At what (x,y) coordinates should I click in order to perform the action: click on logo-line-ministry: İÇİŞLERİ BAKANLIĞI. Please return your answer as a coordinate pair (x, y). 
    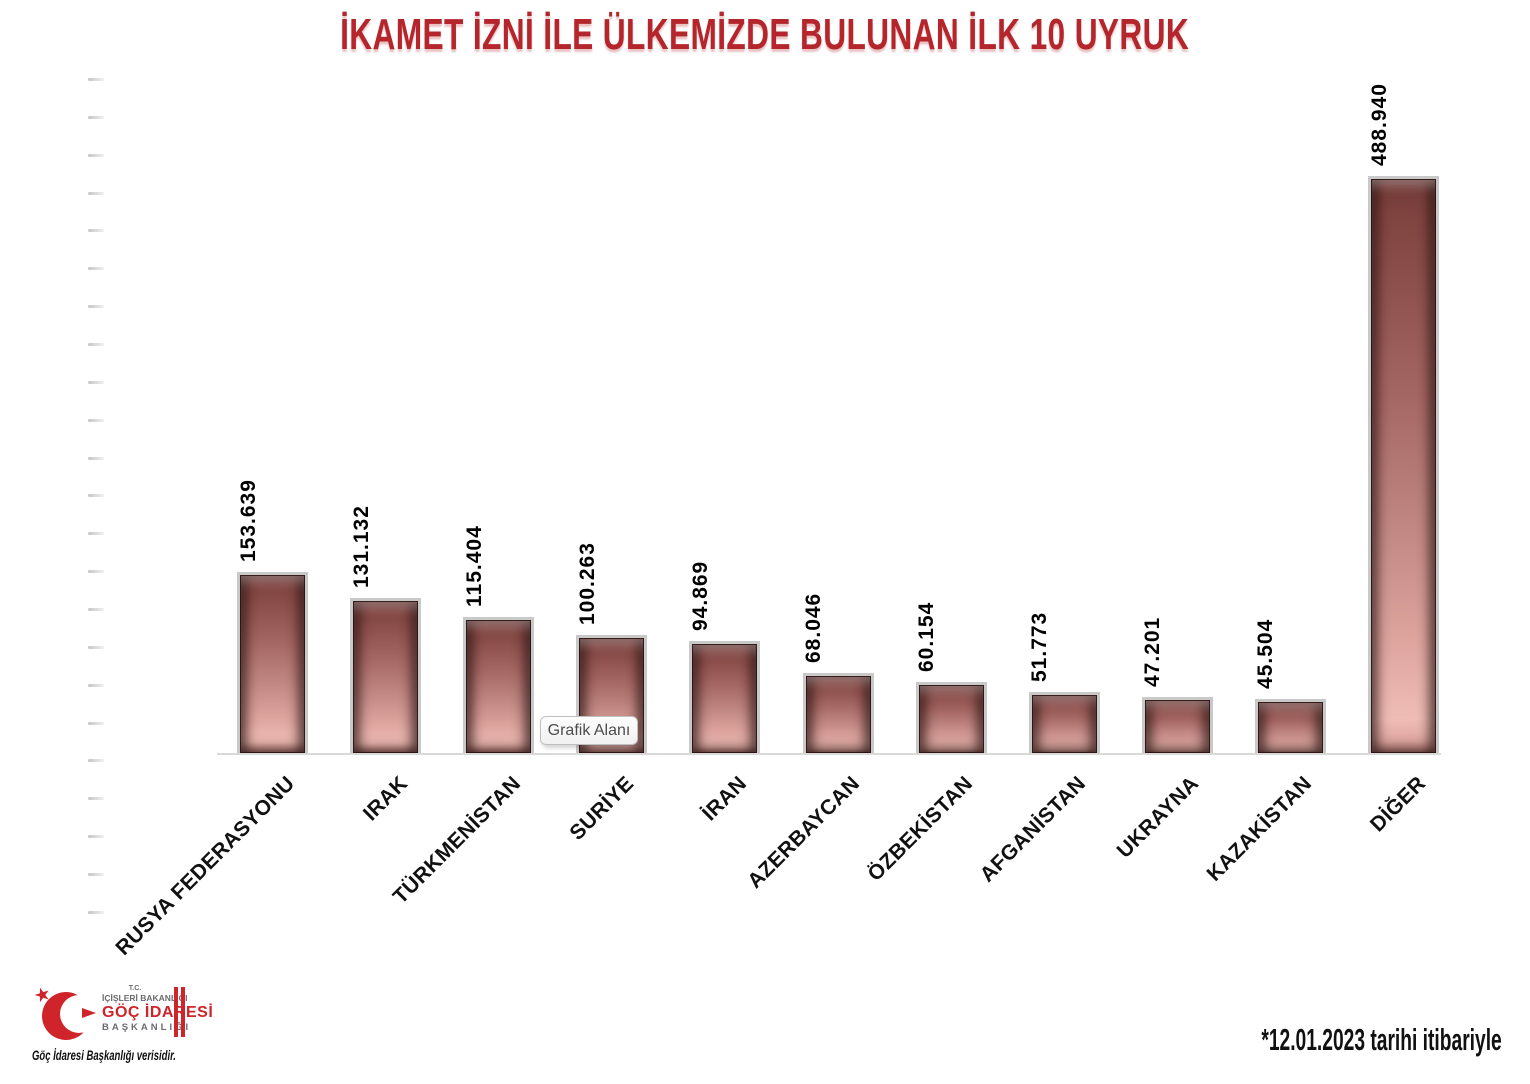
    Looking at the image, I should click on (145, 998).